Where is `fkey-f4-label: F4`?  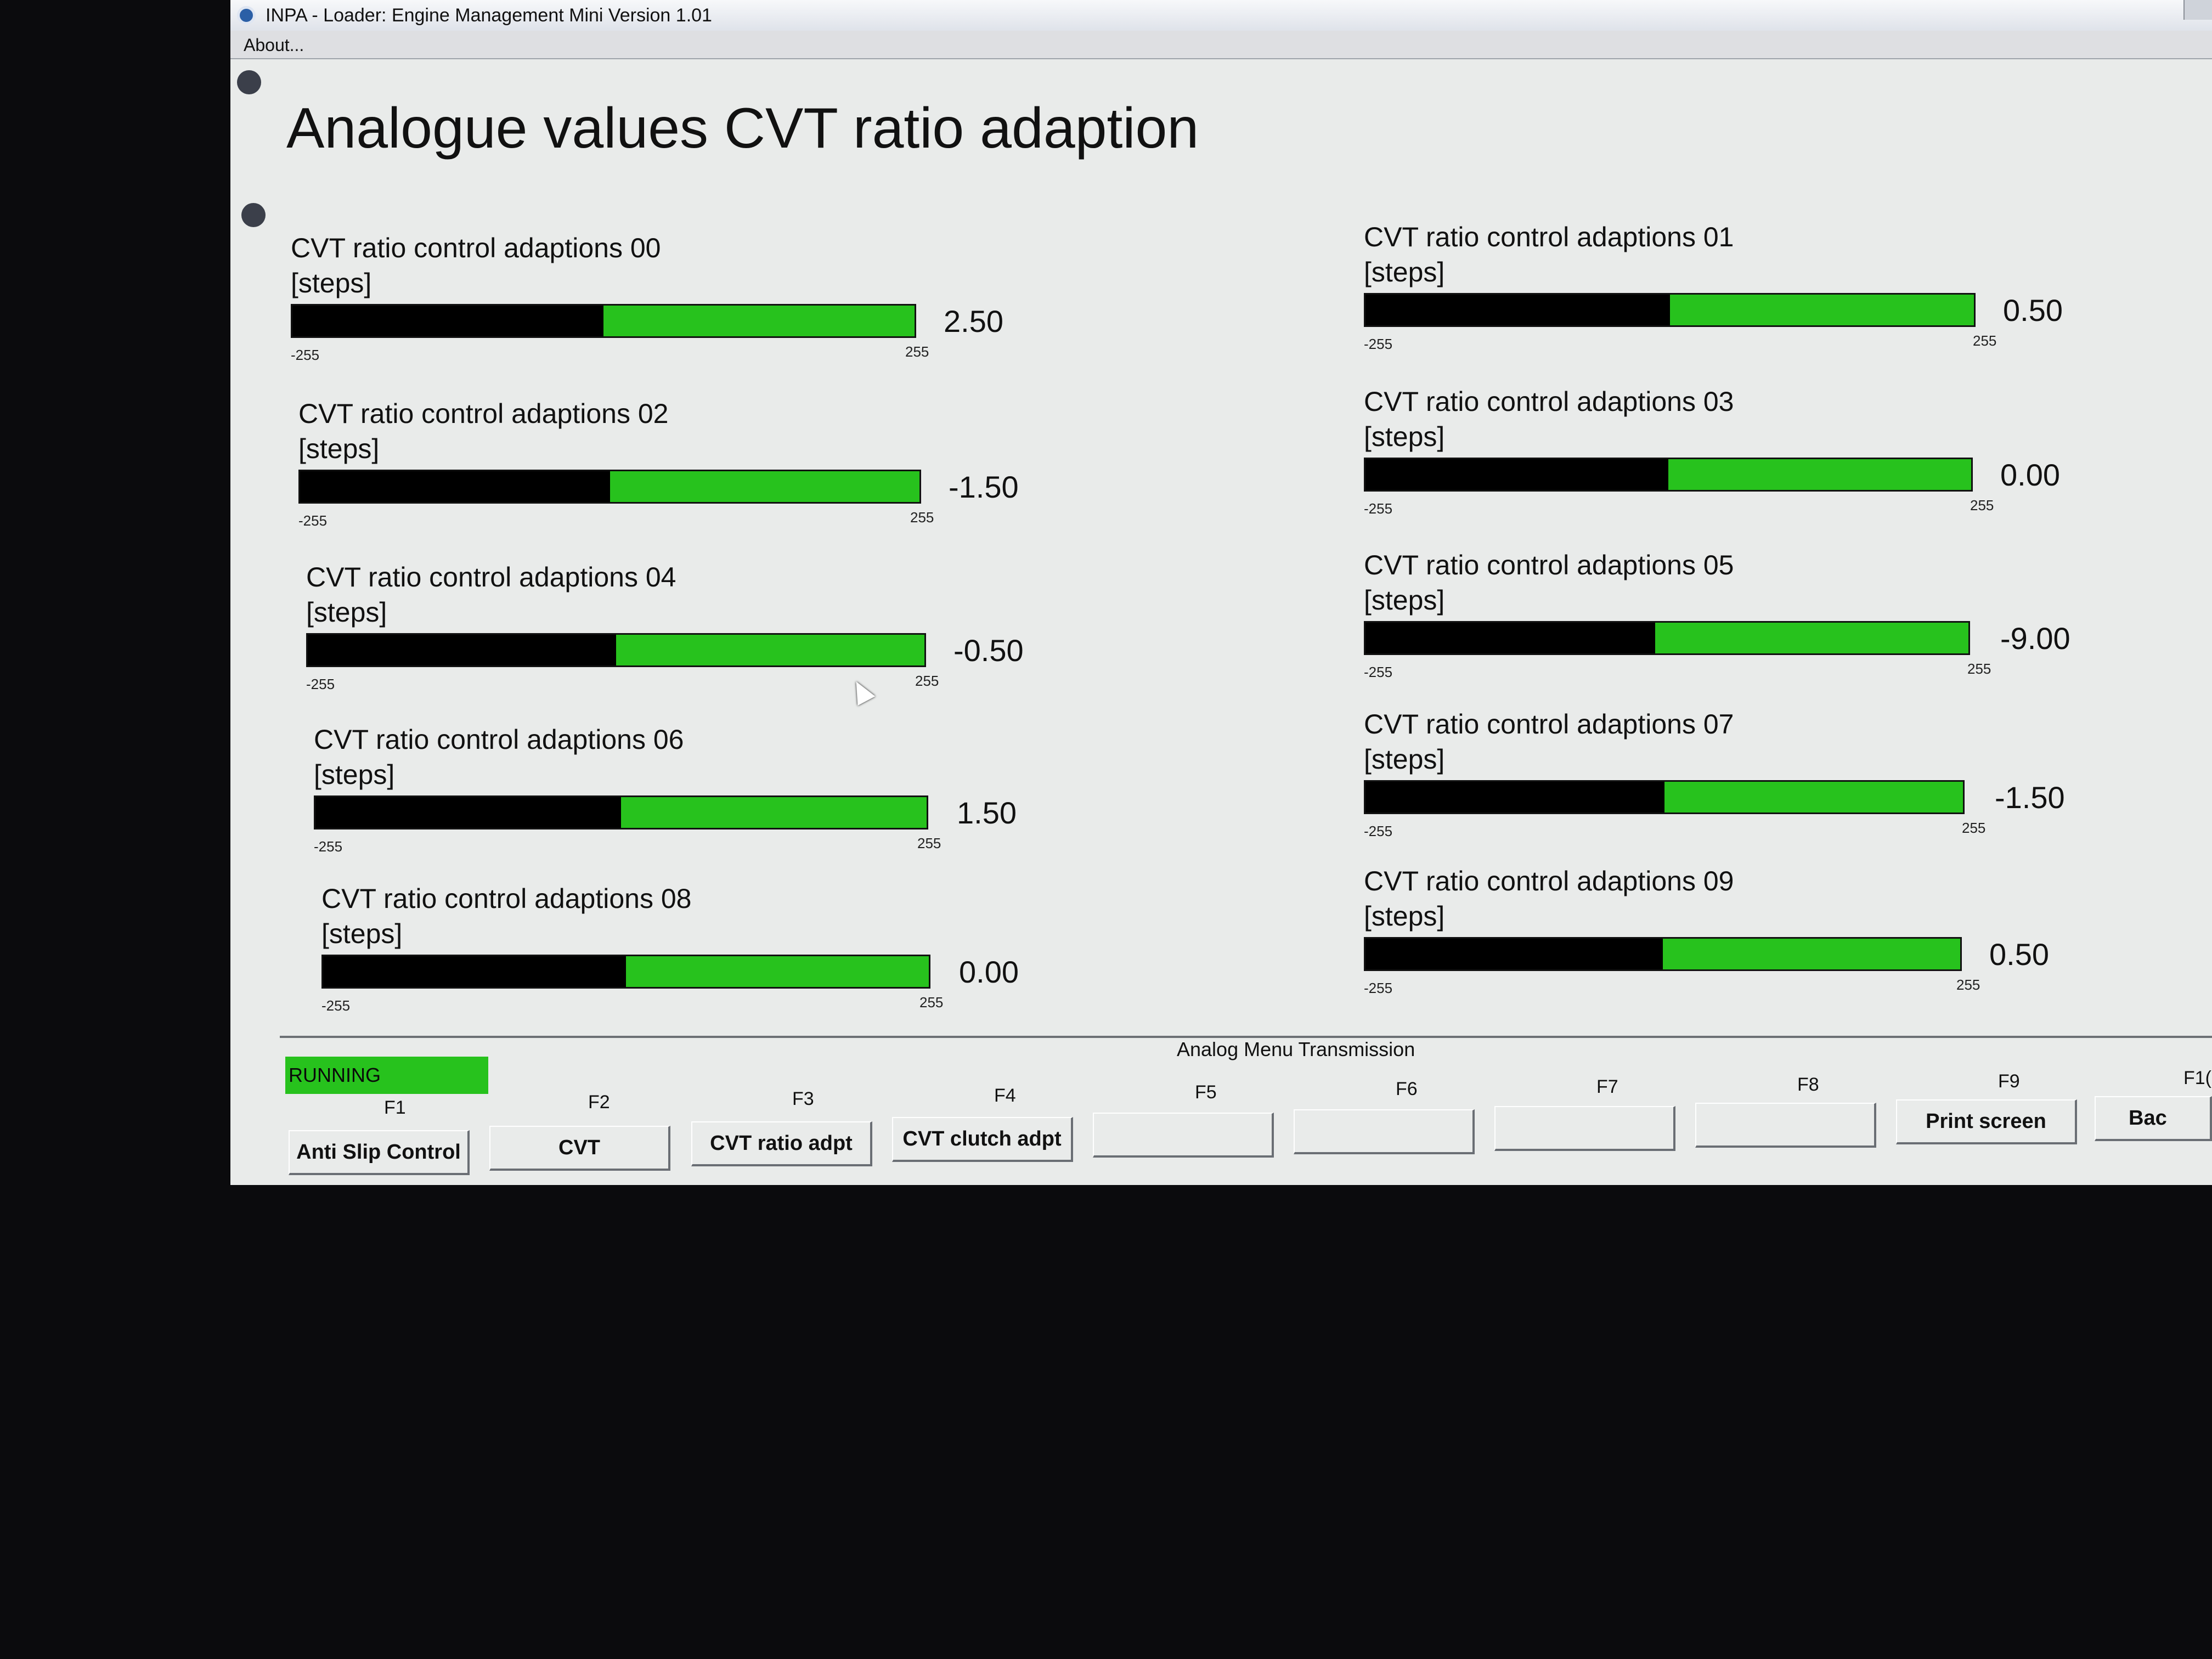
fkey-f4-label: F4 is located at coordinates (1005, 1095).